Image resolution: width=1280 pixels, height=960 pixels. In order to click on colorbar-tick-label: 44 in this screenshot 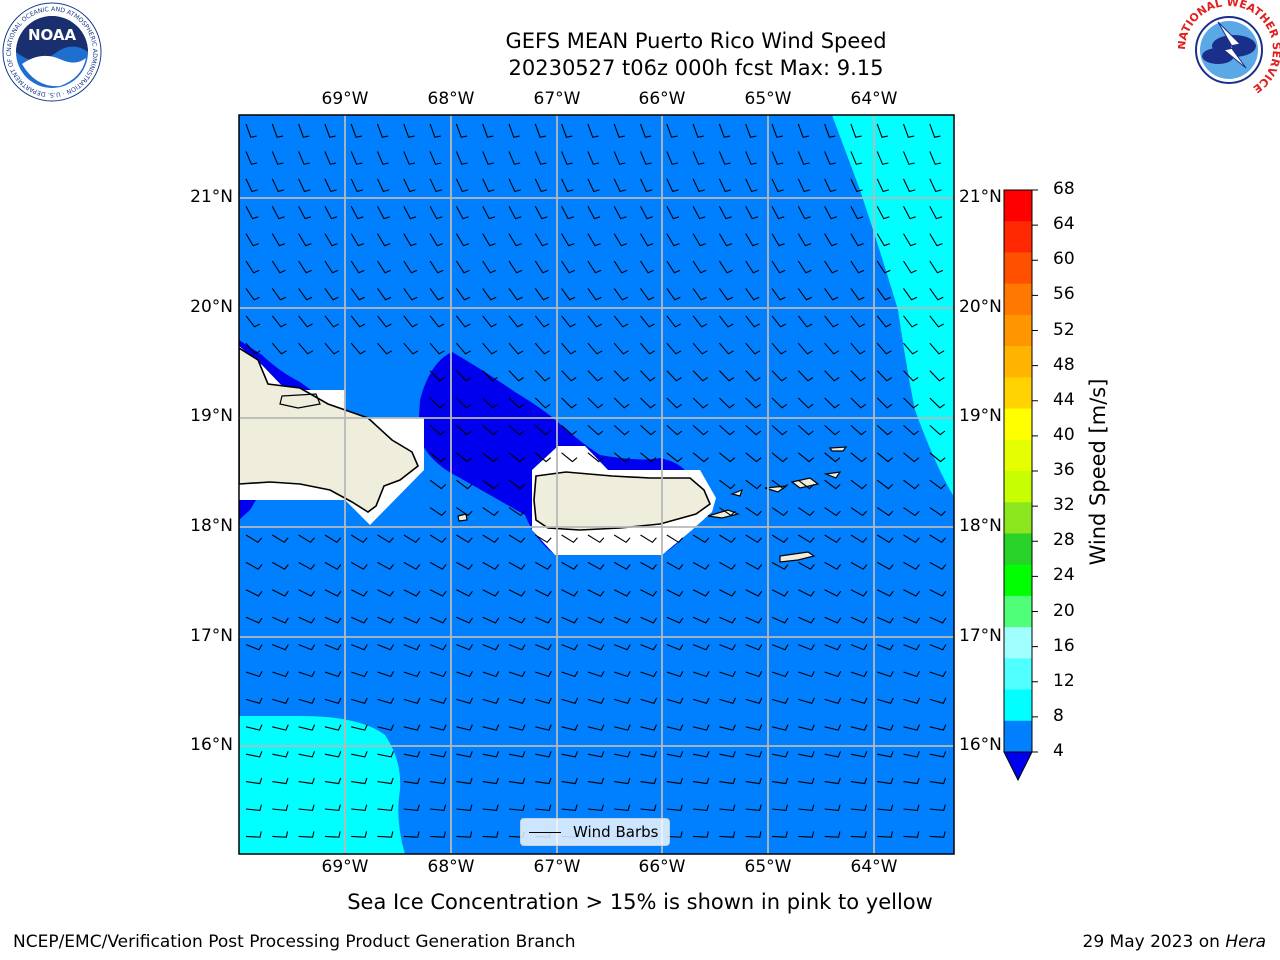, I will do `click(1064, 399)`.